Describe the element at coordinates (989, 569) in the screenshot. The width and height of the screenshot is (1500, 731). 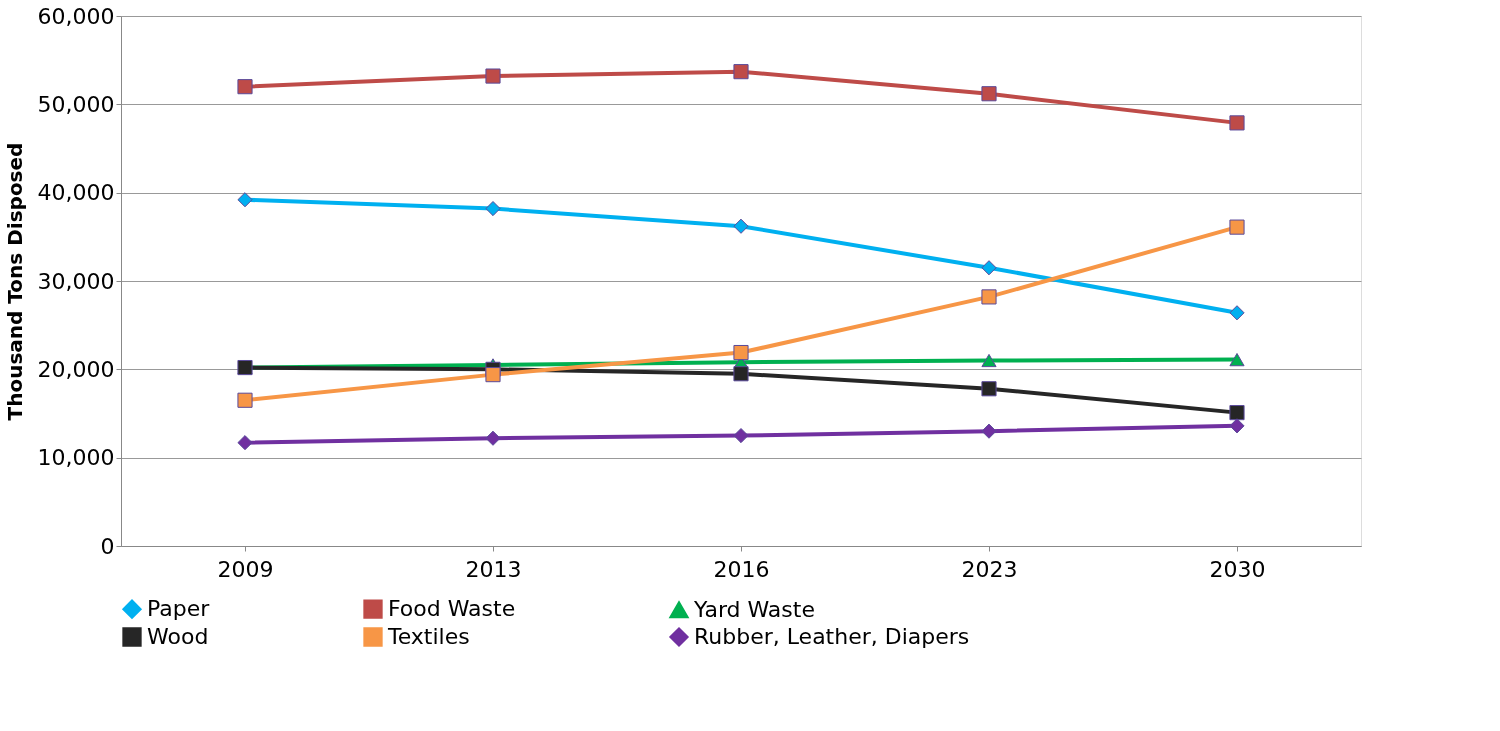
I see `x-tick-label: 2023` at that location.